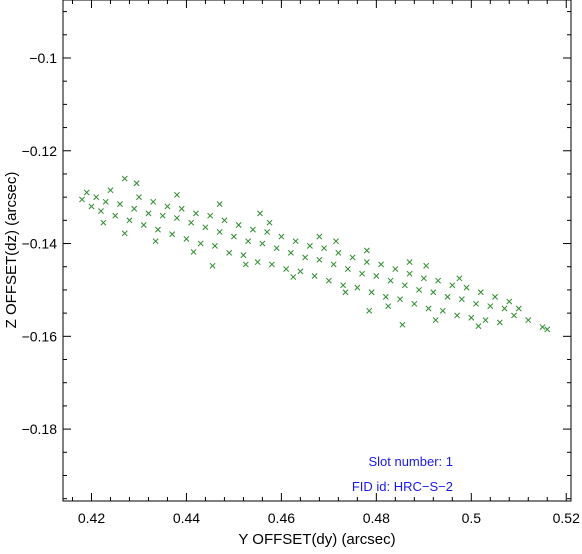 The height and width of the screenshot is (554, 582). What do you see at coordinates (410, 461) in the screenshot?
I see `slot-number-label: Slot number: 1` at bounding box center [410, 461].